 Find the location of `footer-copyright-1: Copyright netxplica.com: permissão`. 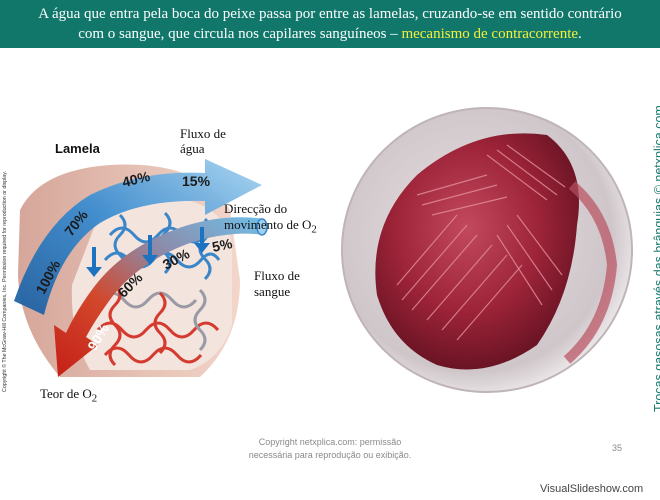

footer-copyright-1: Copyright netxplica.com: permissão is located at coordinates (330, 442).